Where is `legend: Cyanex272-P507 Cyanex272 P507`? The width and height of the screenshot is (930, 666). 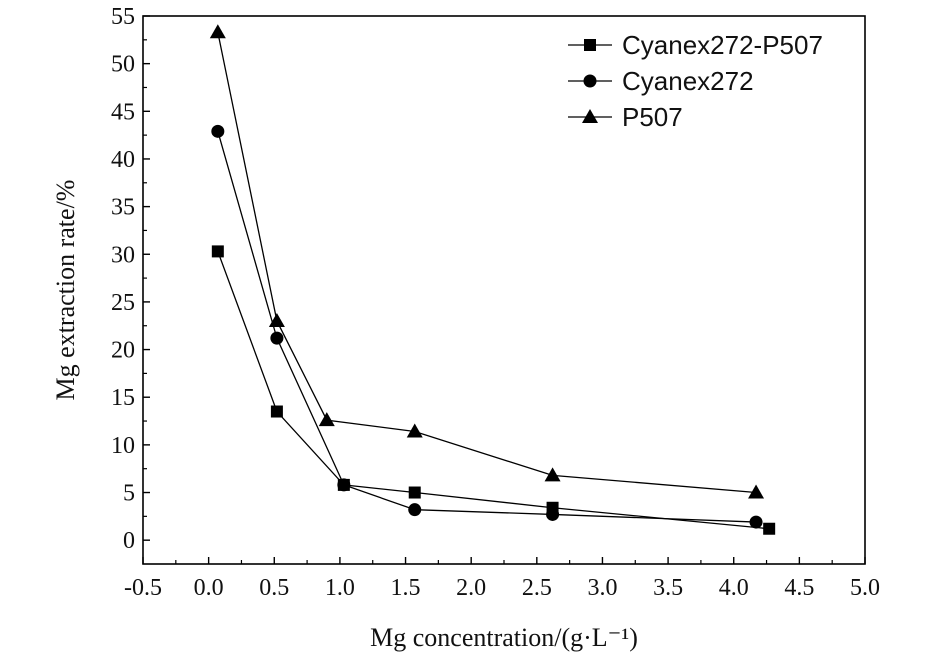
legend: Cyanex272-P507 Cyanex272 P507 is located at coordinates (695, 81).